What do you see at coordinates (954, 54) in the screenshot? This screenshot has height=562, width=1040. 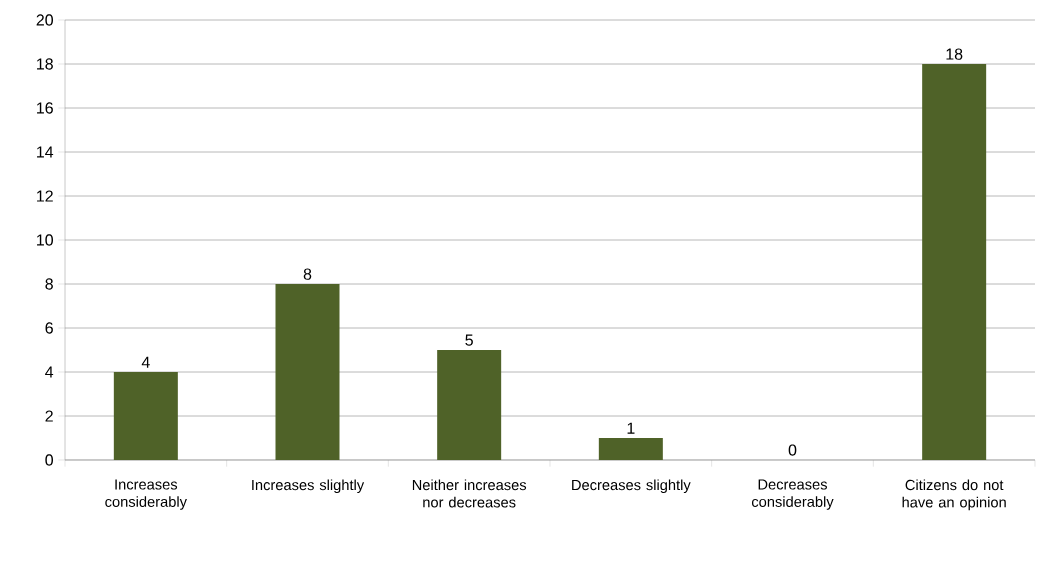 I see `data-label: 18` at bounding box center [954, 54].